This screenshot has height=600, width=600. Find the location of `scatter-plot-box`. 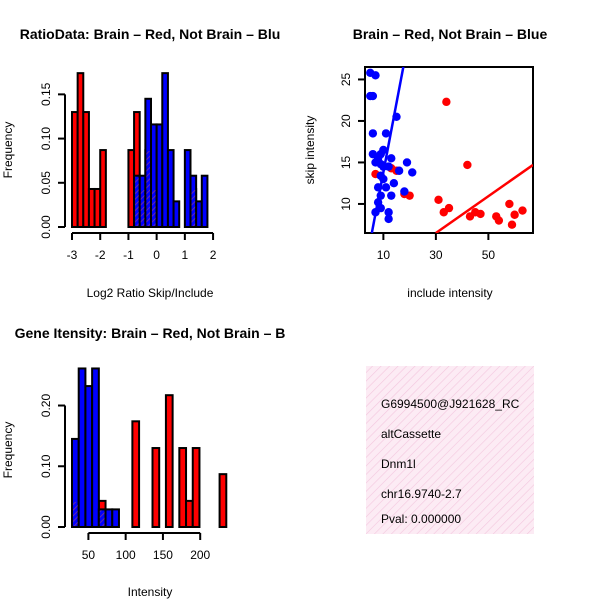

scatter-plot-box is located at coordinates (449, 150).